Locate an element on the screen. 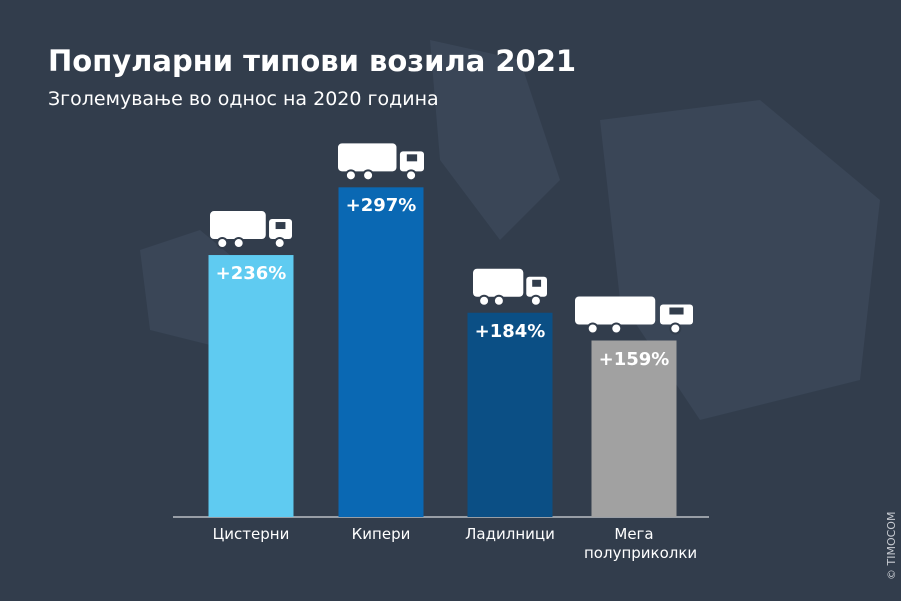 The image size is (901, 601). chart-subtitle: Зголемување во однос на 2020 година is located at coordinates (243, 99).